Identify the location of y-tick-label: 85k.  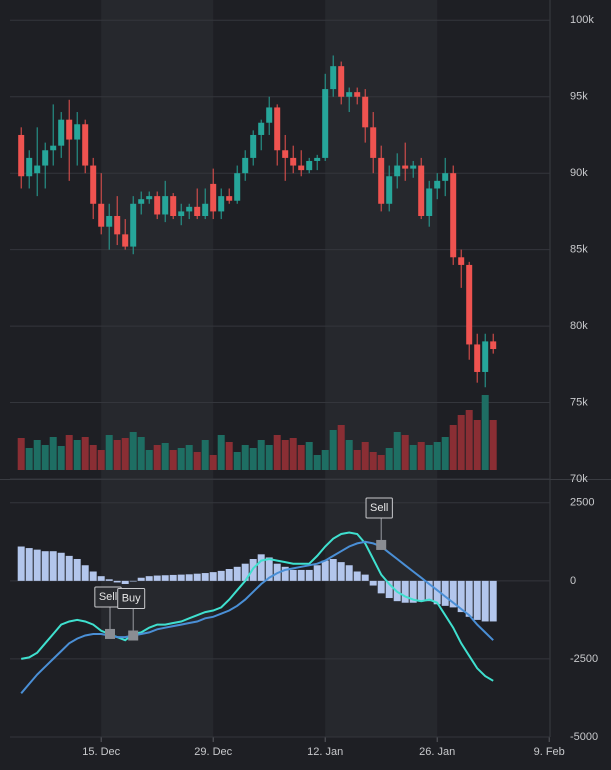
(579, 250).